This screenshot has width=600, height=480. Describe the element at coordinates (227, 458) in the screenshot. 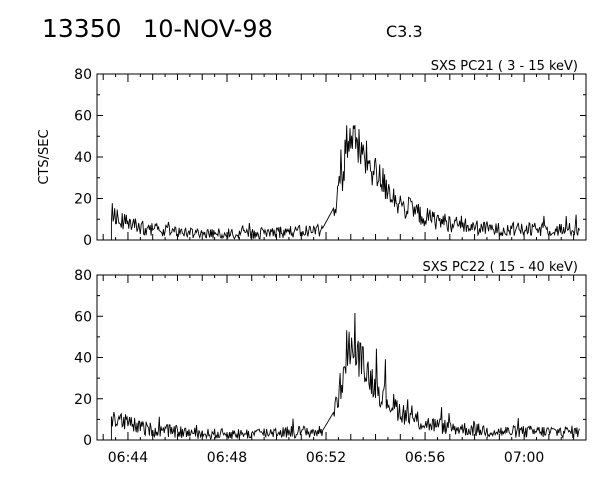

I see `x-tick-label: 06:48` at that location.